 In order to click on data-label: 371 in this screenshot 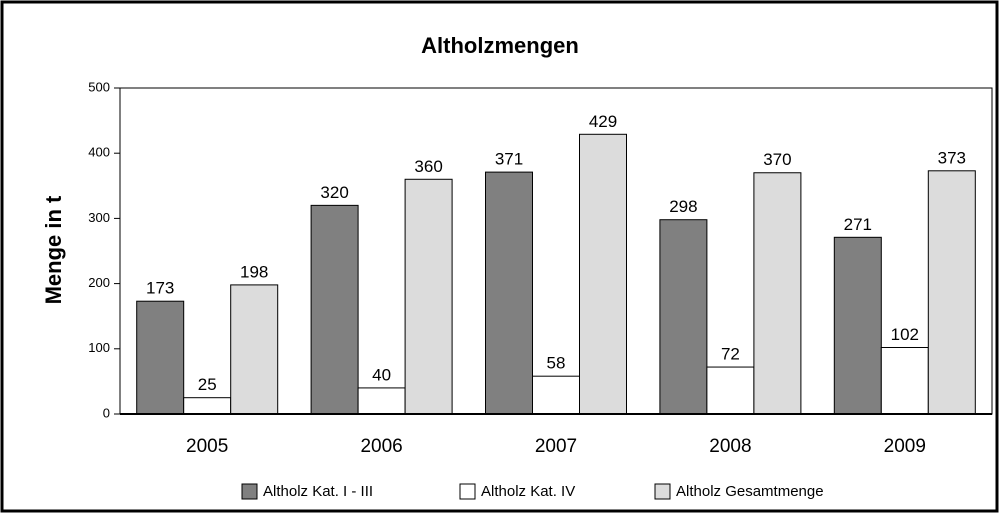, I will do `click(509, 159)`.